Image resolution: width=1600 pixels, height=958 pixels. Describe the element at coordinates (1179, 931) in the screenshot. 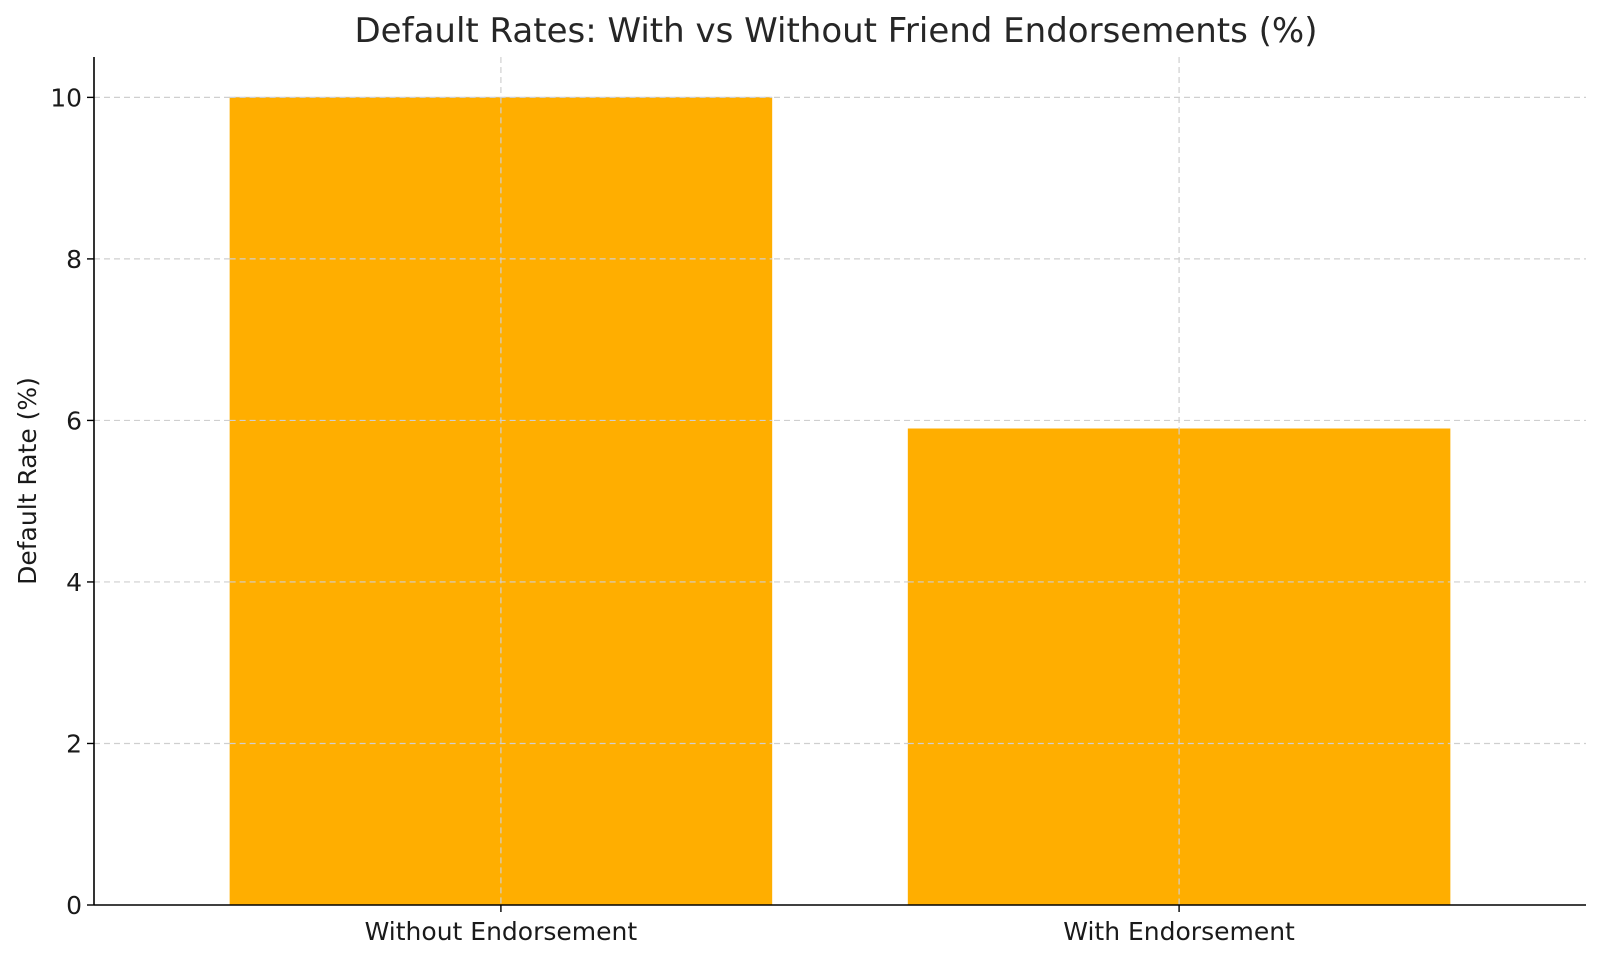

I see `x-tick-label: With Endorsement` at that location.